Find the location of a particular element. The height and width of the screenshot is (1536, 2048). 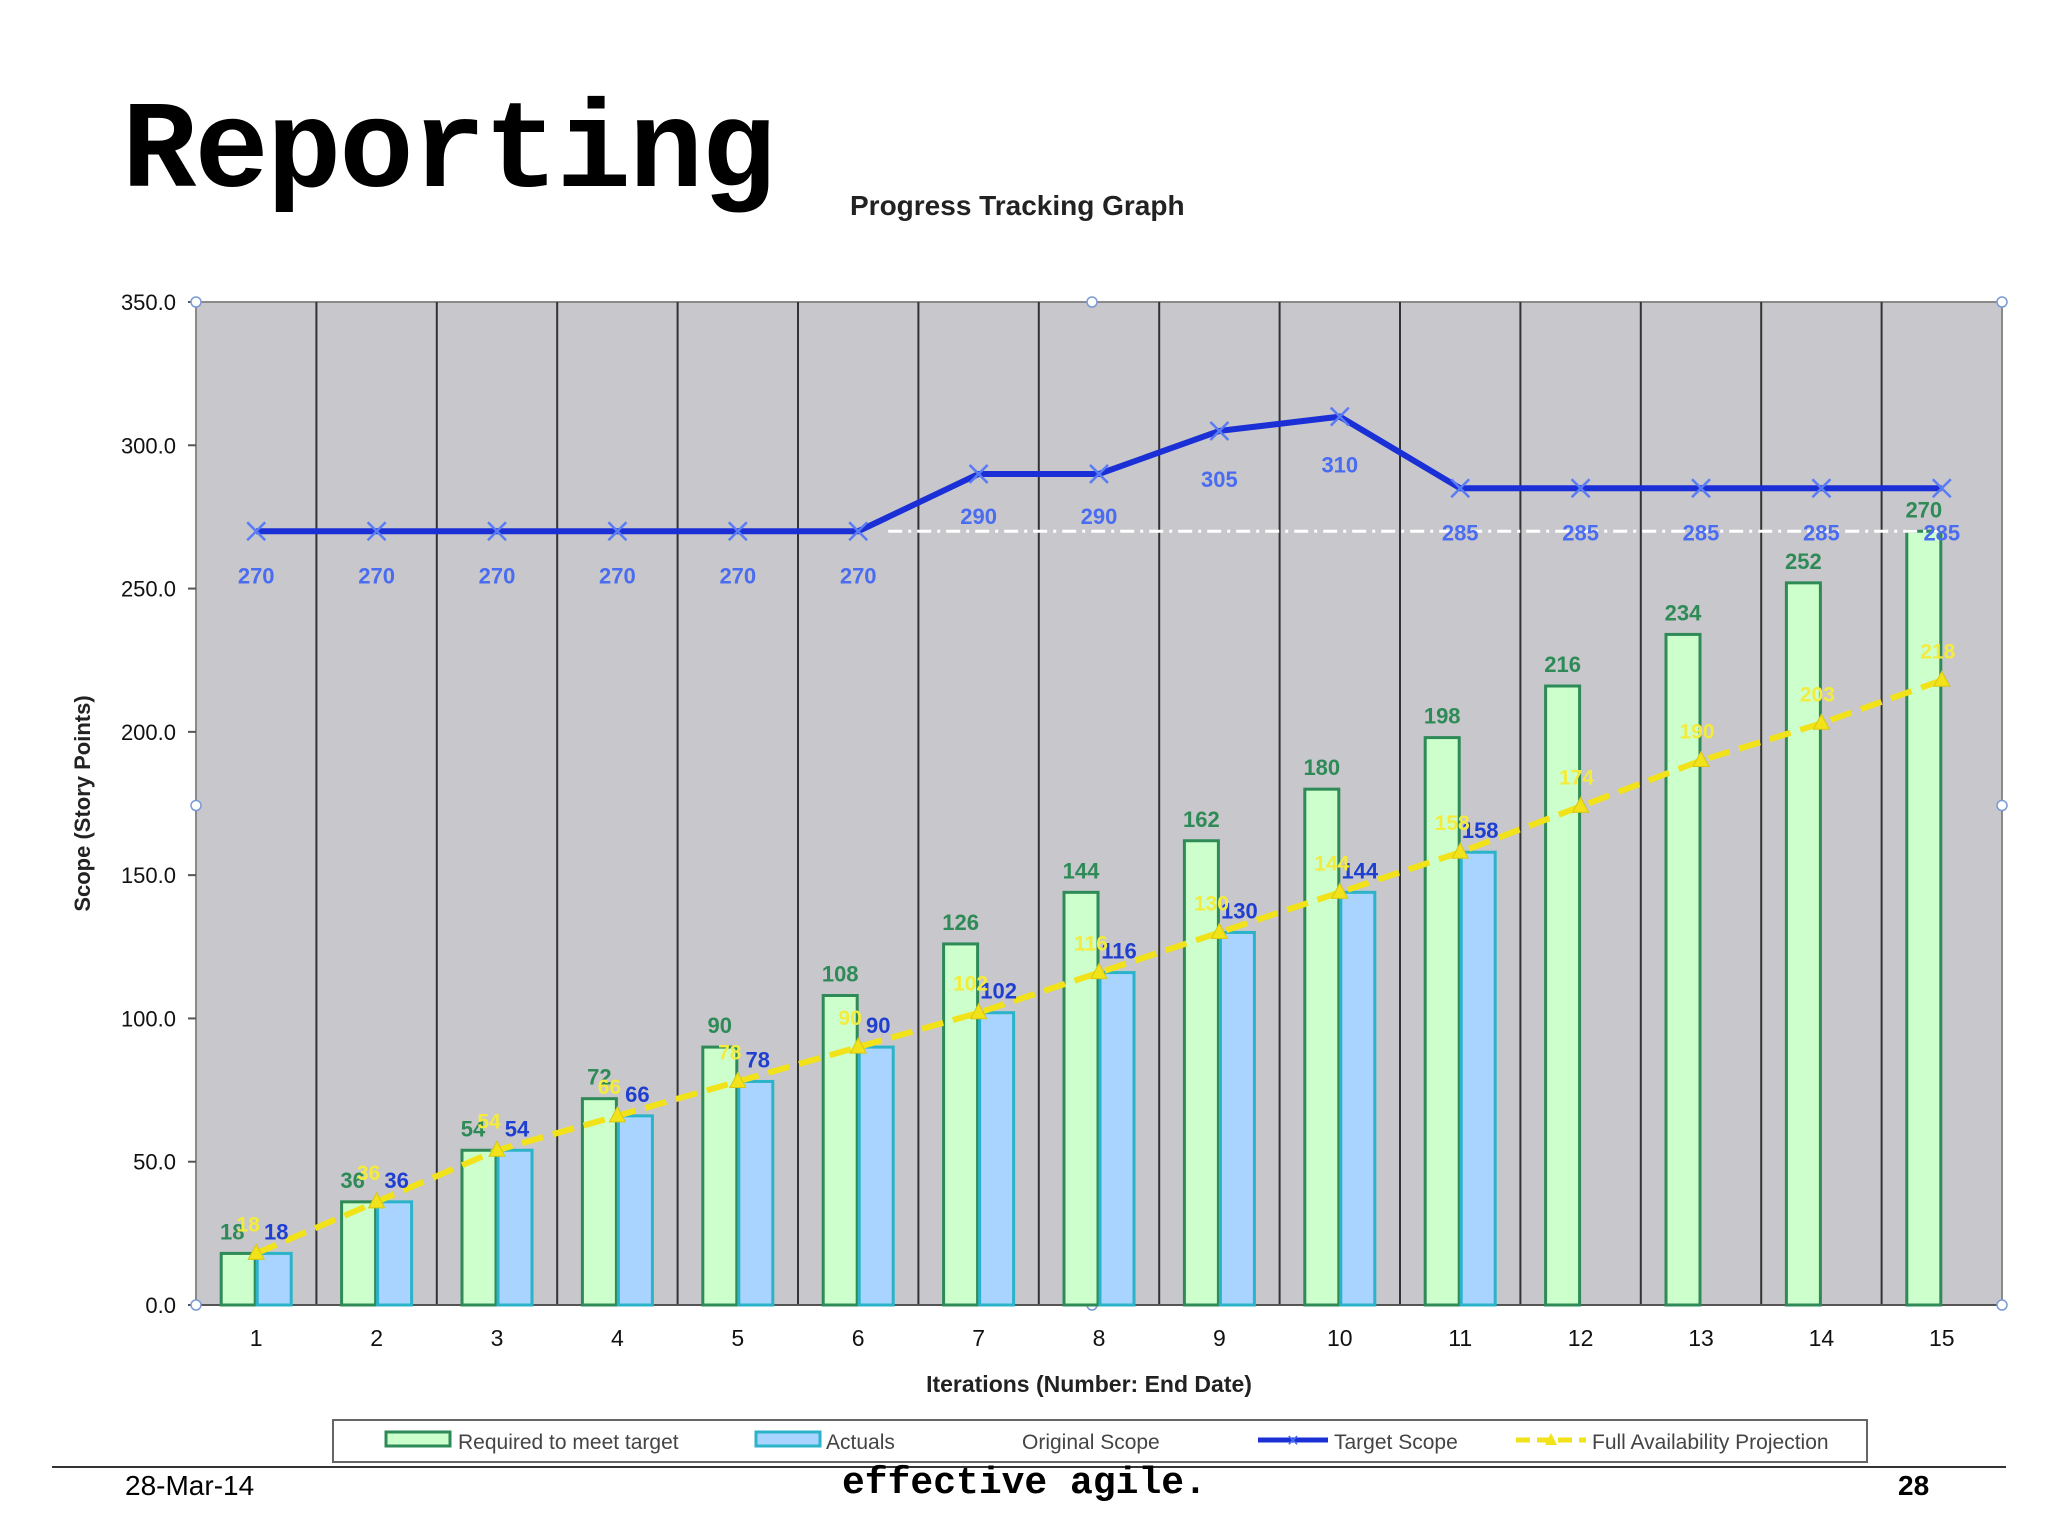

label-projection: 116 is located at coordinates (1091, 944).